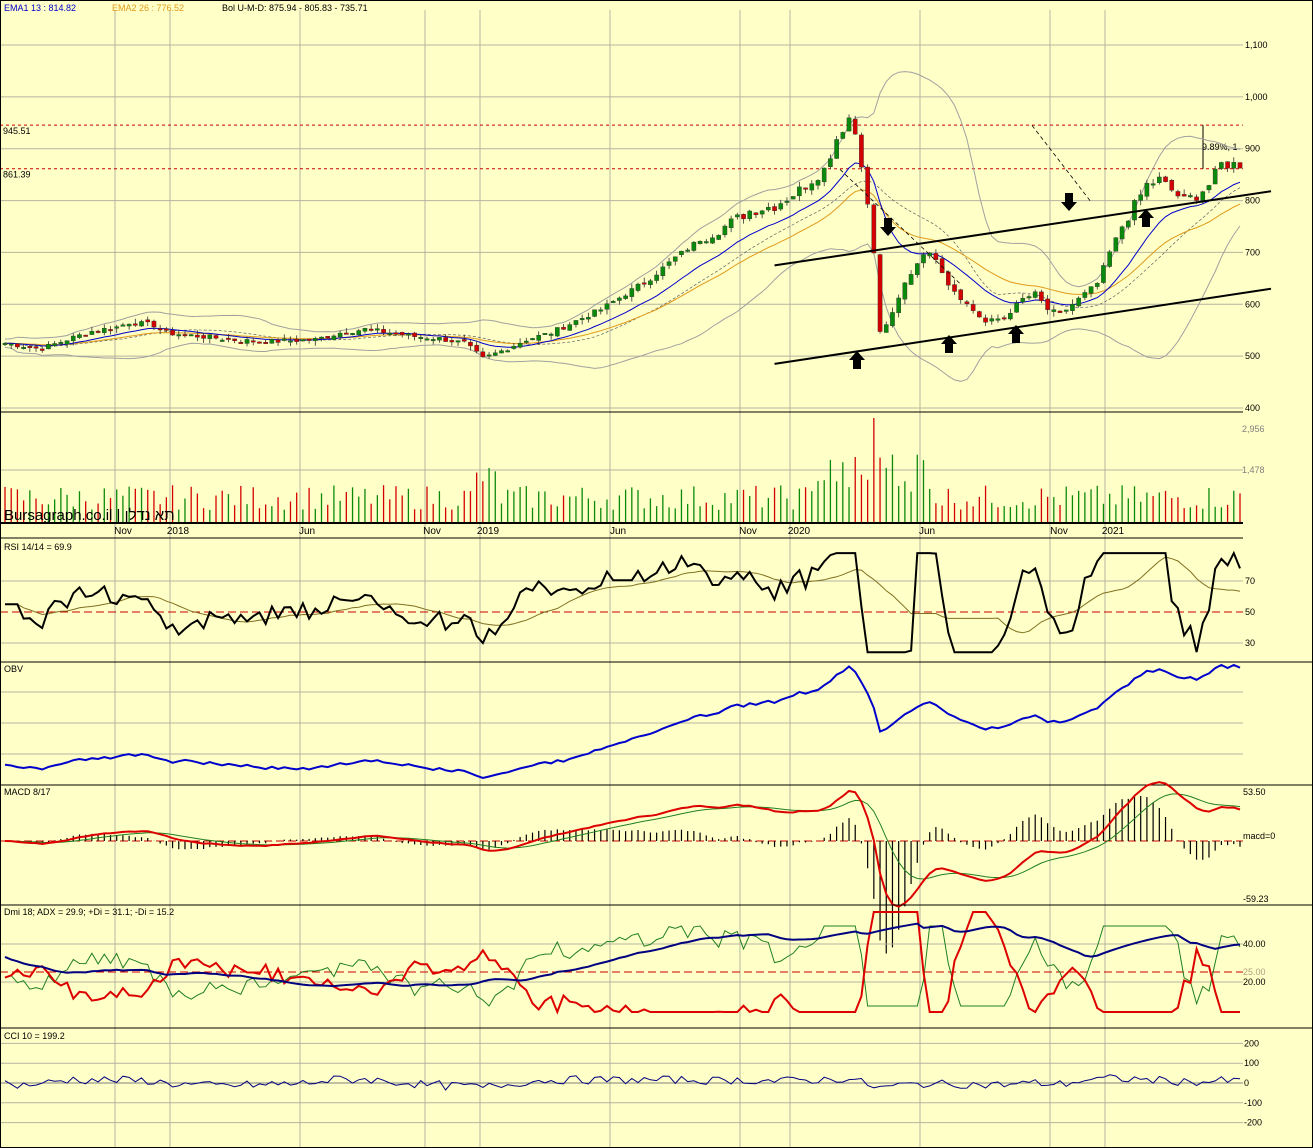 This screenshot has height=1148, width=1313. Describe the element at coordinates (295, 8) in the screenshot. I see `bollinger-legend: Bol U-M-D: 875.94 - 805.83 - 735.71` at that location.